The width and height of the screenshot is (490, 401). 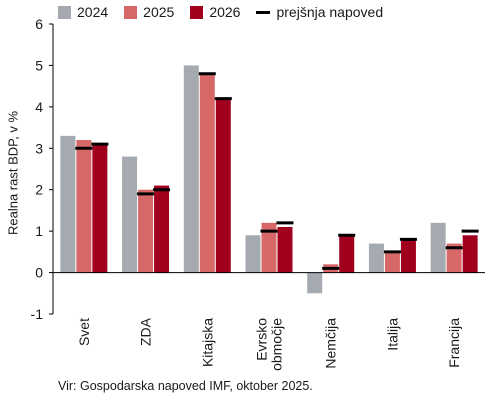 What do you see at coordinates (131, 12) in the screenshot?
I see `legend-swatch-2025` at bounding box center [131, 12].